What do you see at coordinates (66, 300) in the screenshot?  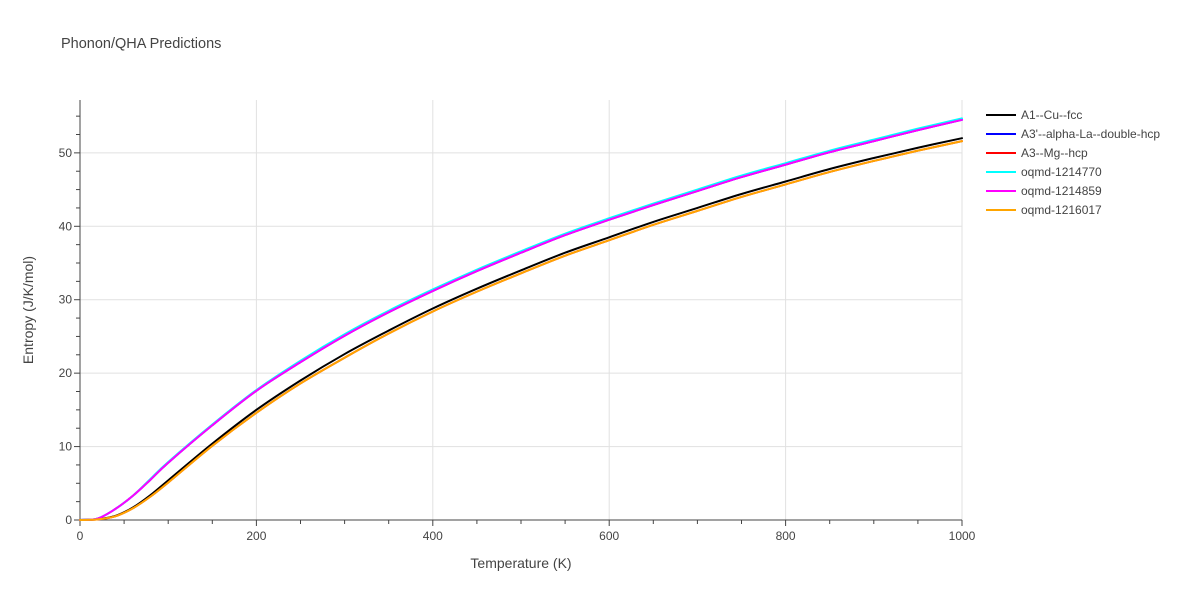 I see `y-tick-label: 30` at bounding box center [66, 300].